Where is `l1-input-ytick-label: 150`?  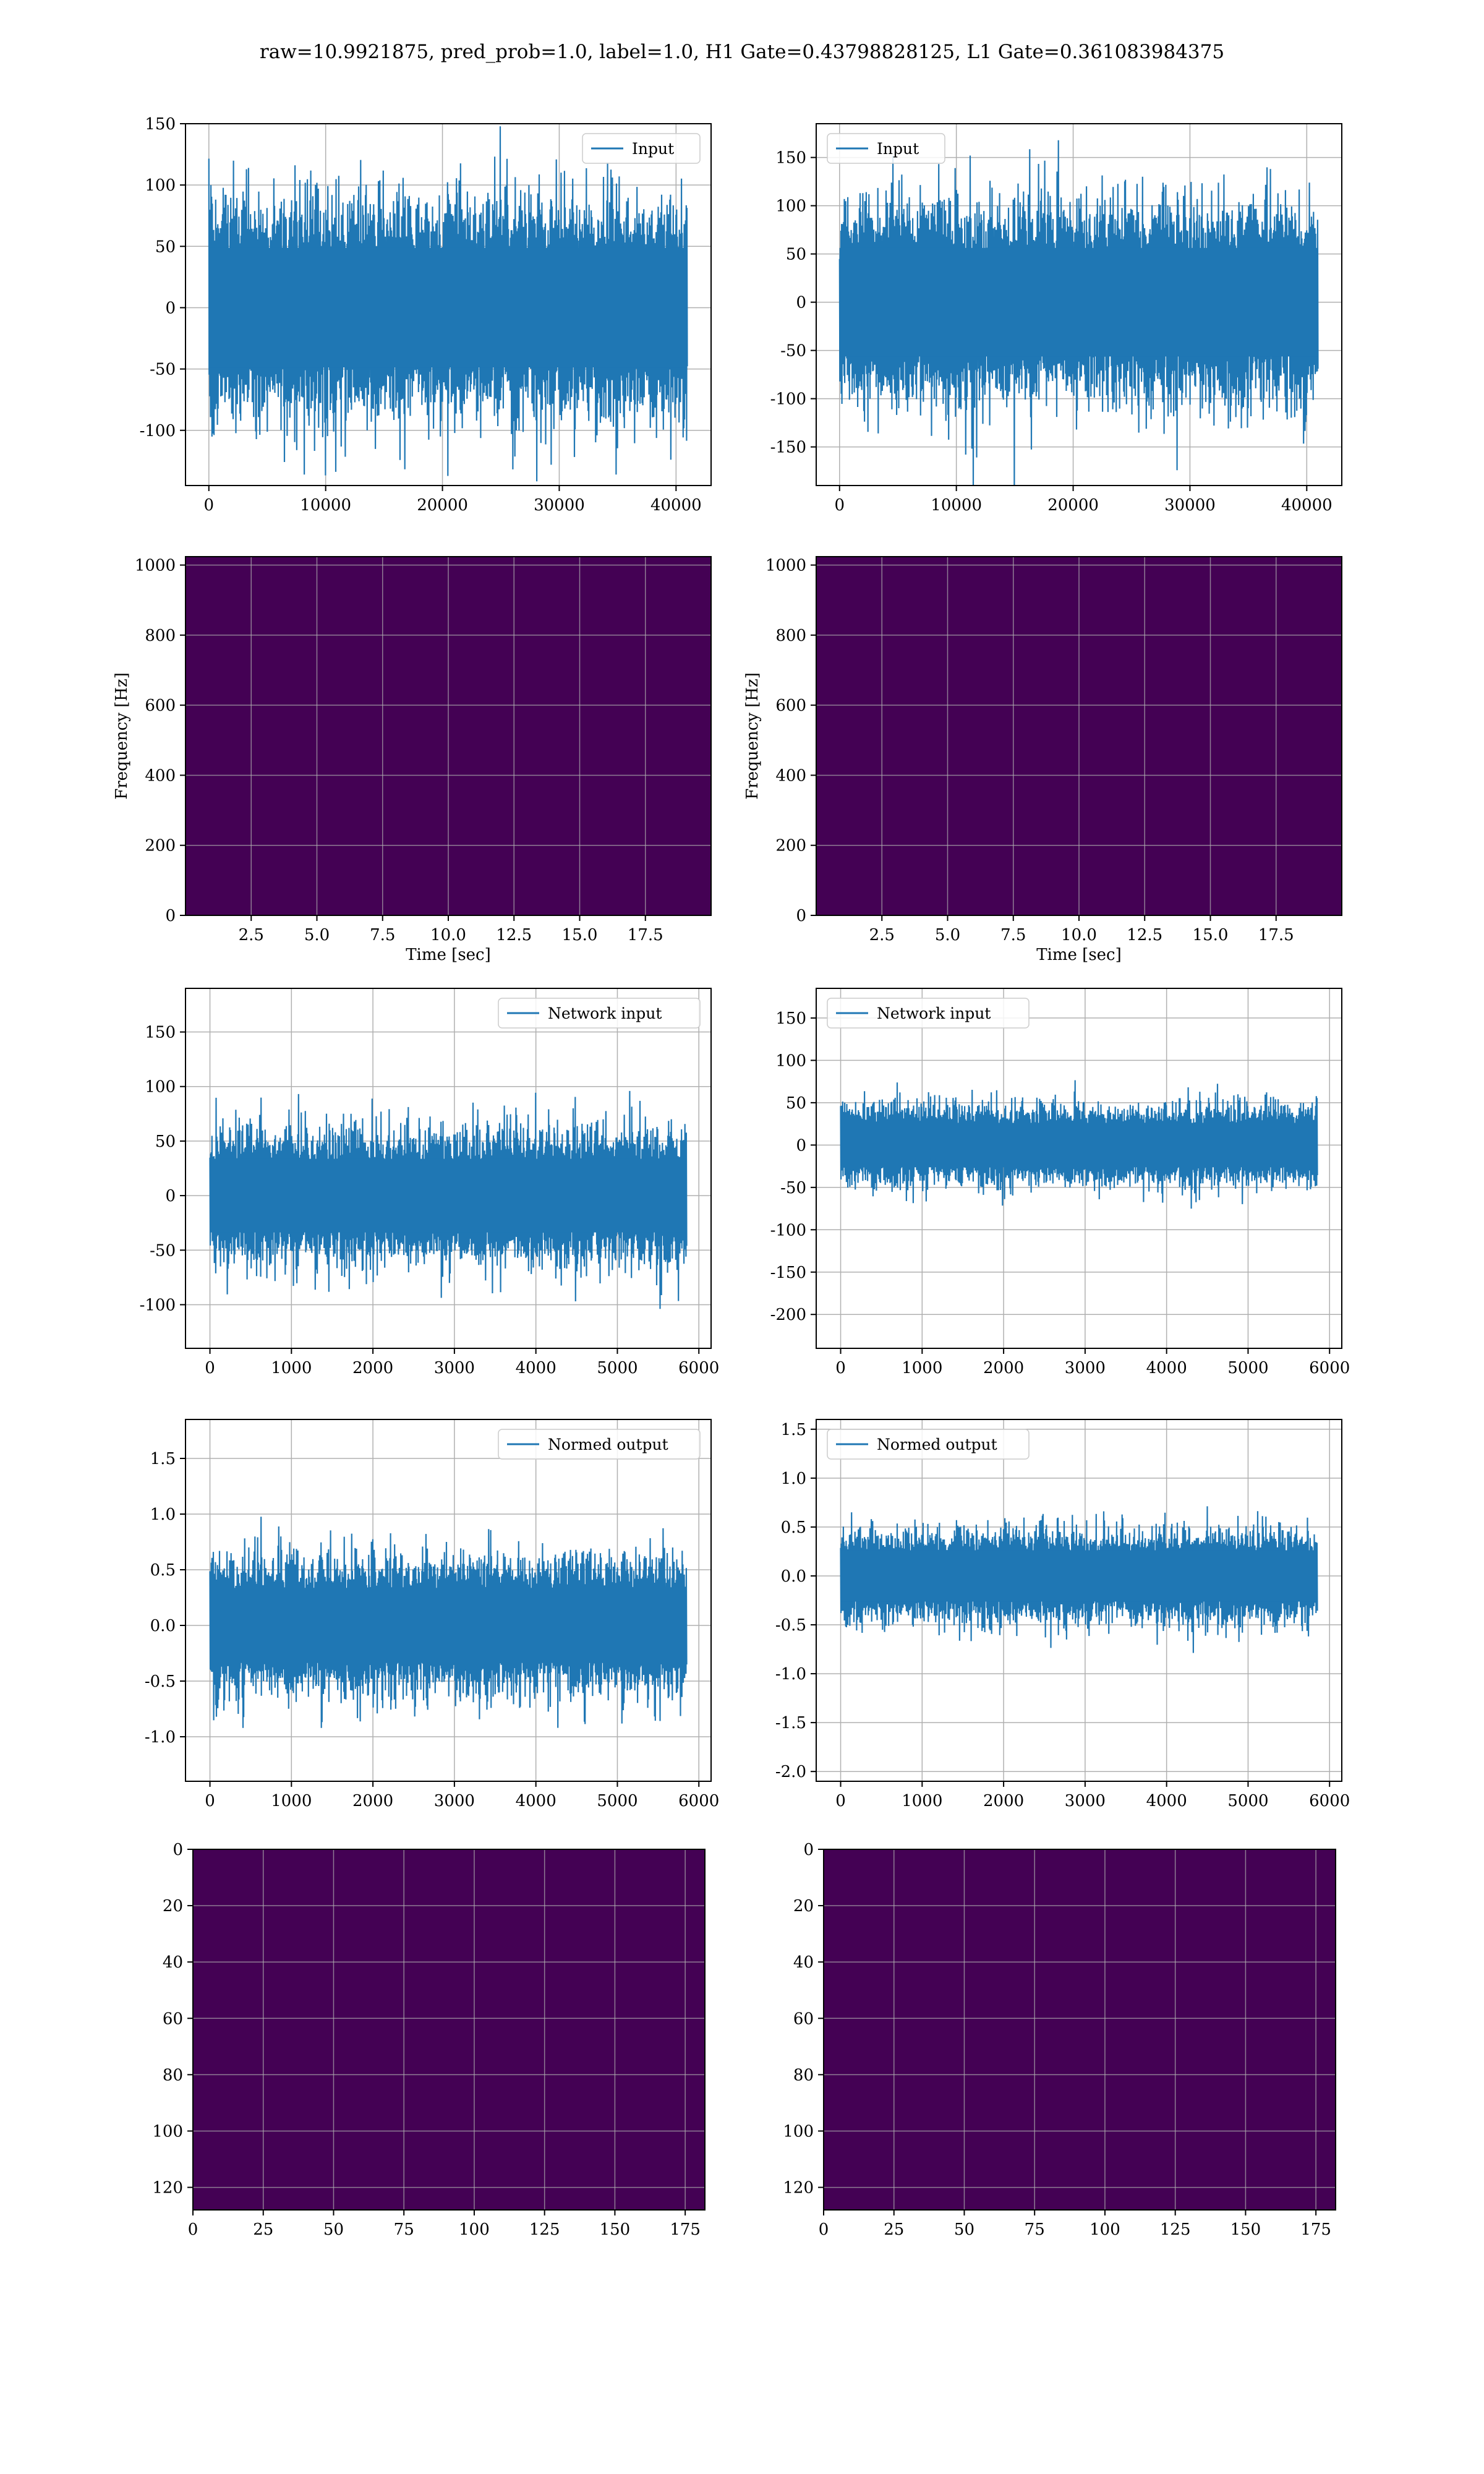
l1-input-ytick-label: 150 is located at coordinates (790, 158).